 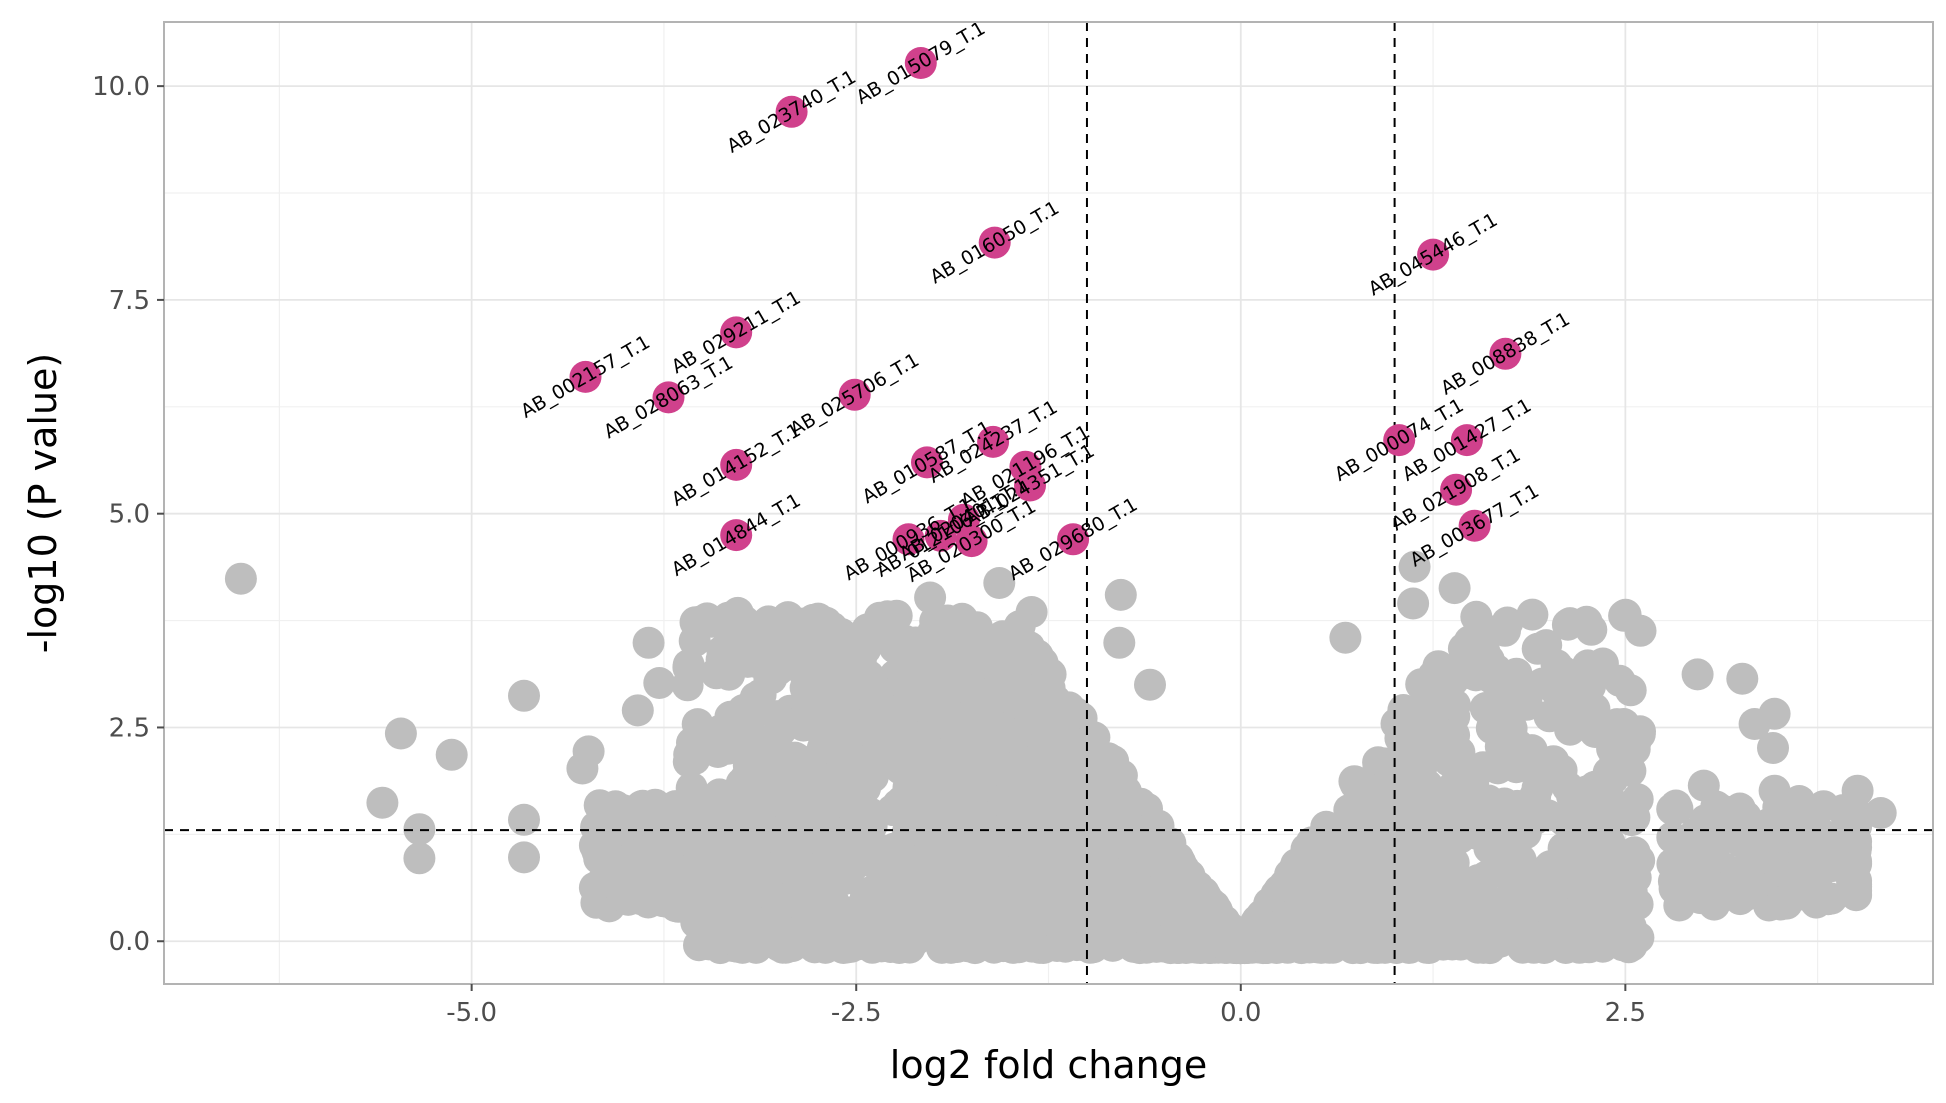 I want to click on y-axis-ticks: 0.0 2.5 5.0 7.5 10.0, so click(x=128, y=514).